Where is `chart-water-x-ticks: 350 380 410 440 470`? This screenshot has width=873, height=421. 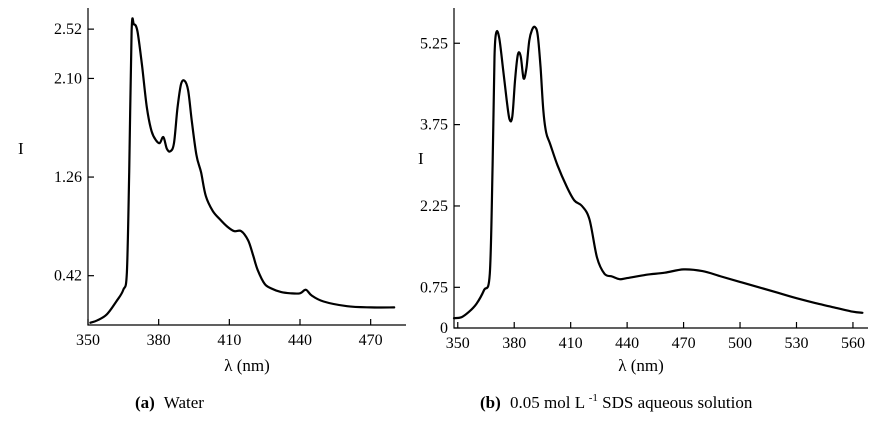
chart-water-x-ticks: 350 380 410 440 470 is located at coordinates (229, 334).